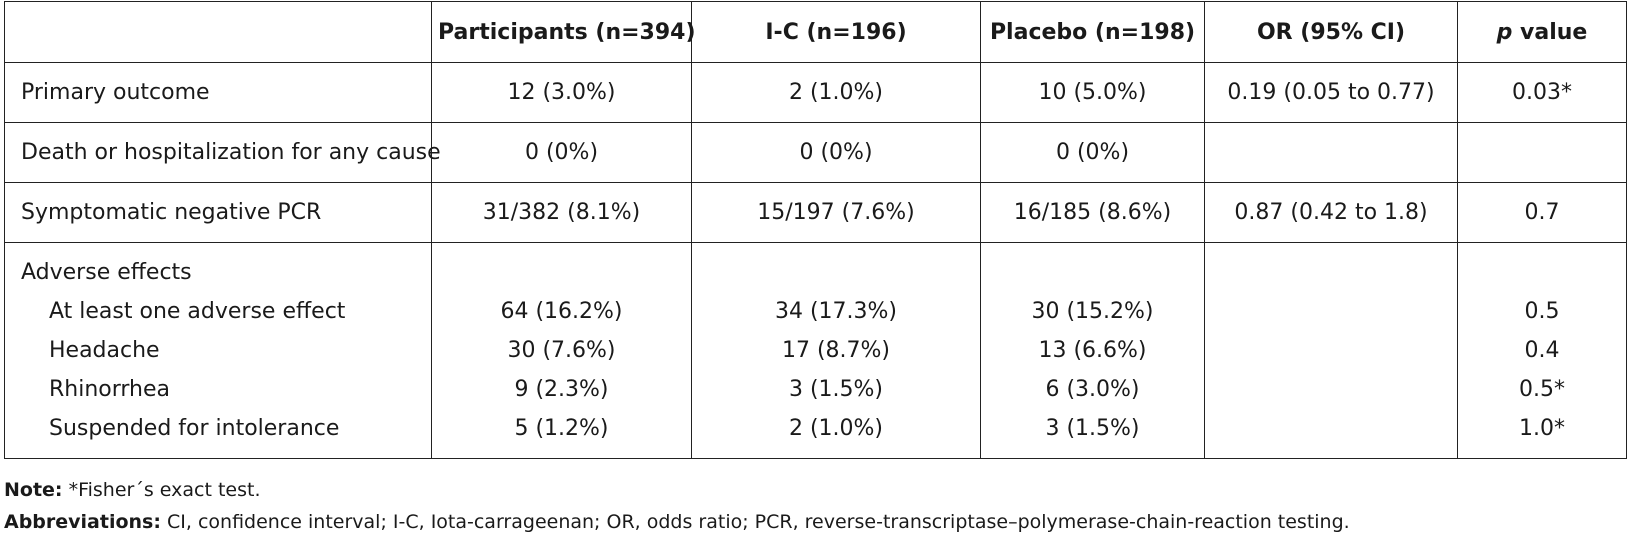 The width and height of the screenshot is (1630, 544). I want to click on note-text: *Fisher´s exact test., so click(161, 490).